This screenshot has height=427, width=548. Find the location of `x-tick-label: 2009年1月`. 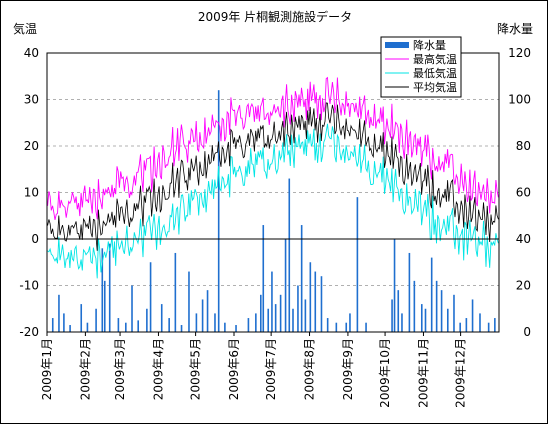

x-tick-label: 2009年1月 is located at coordinates (47, 369).